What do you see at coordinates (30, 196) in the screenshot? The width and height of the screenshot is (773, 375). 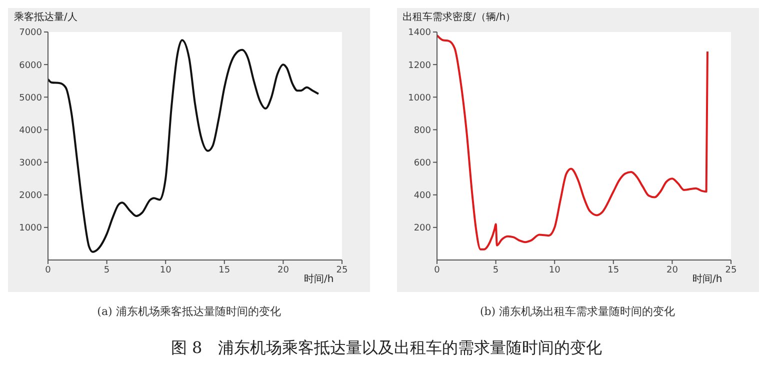 I see `y-tick-label: 2000` at bounding box center [30, 196].